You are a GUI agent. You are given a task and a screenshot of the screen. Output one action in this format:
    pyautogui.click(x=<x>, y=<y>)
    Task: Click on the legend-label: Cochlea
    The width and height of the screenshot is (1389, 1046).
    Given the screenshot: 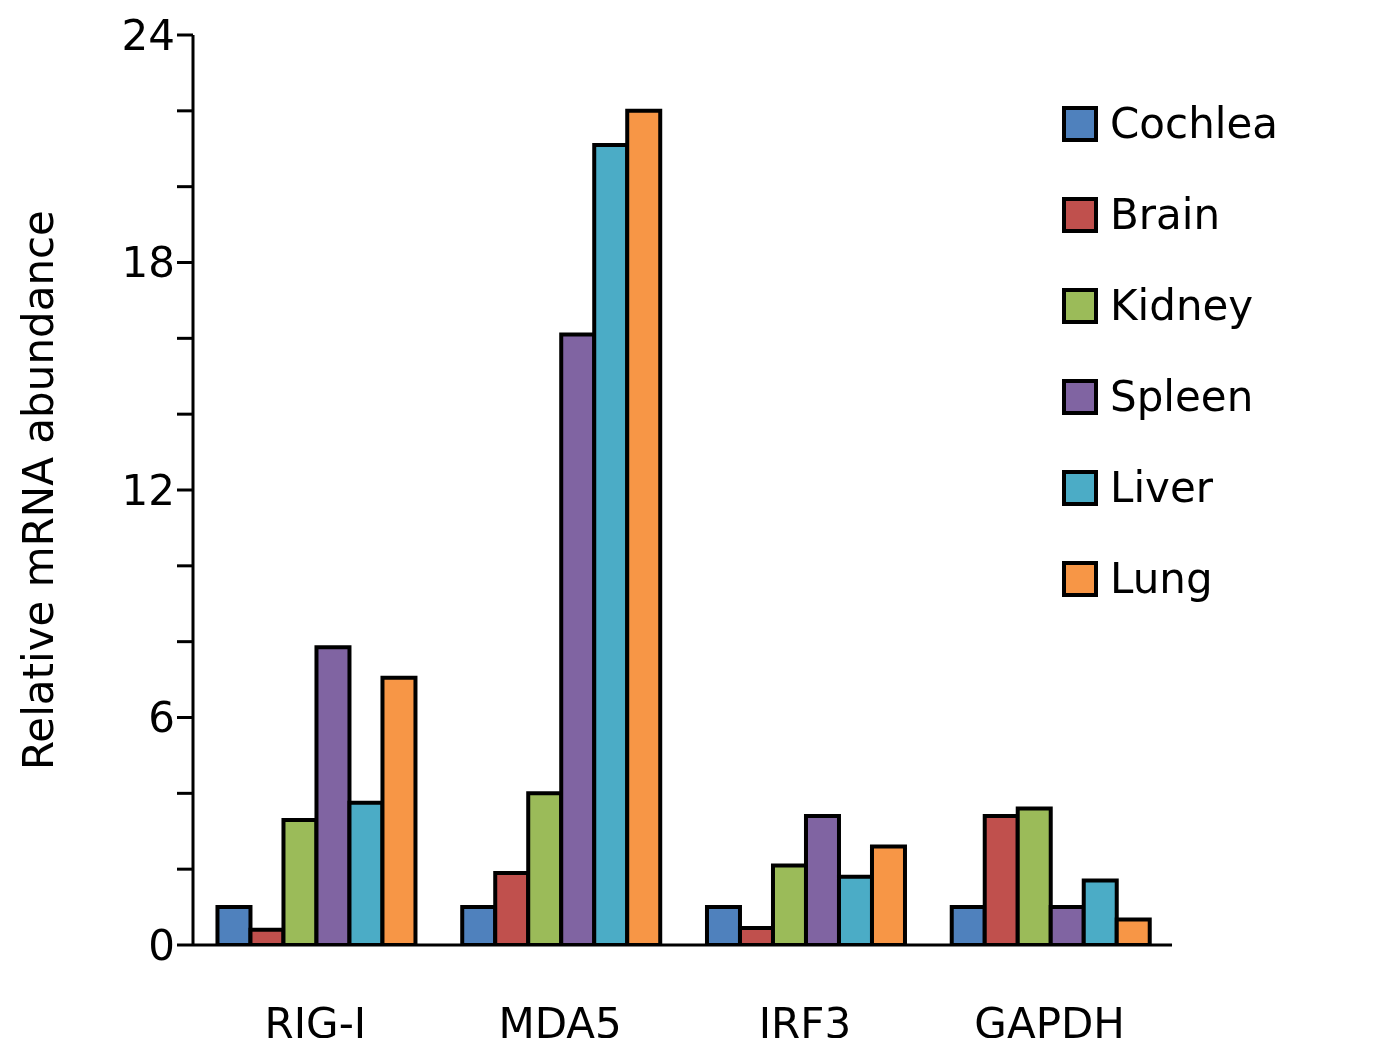 What is the action you would take?
    pyautogui.click(x=1194, y=123)
    